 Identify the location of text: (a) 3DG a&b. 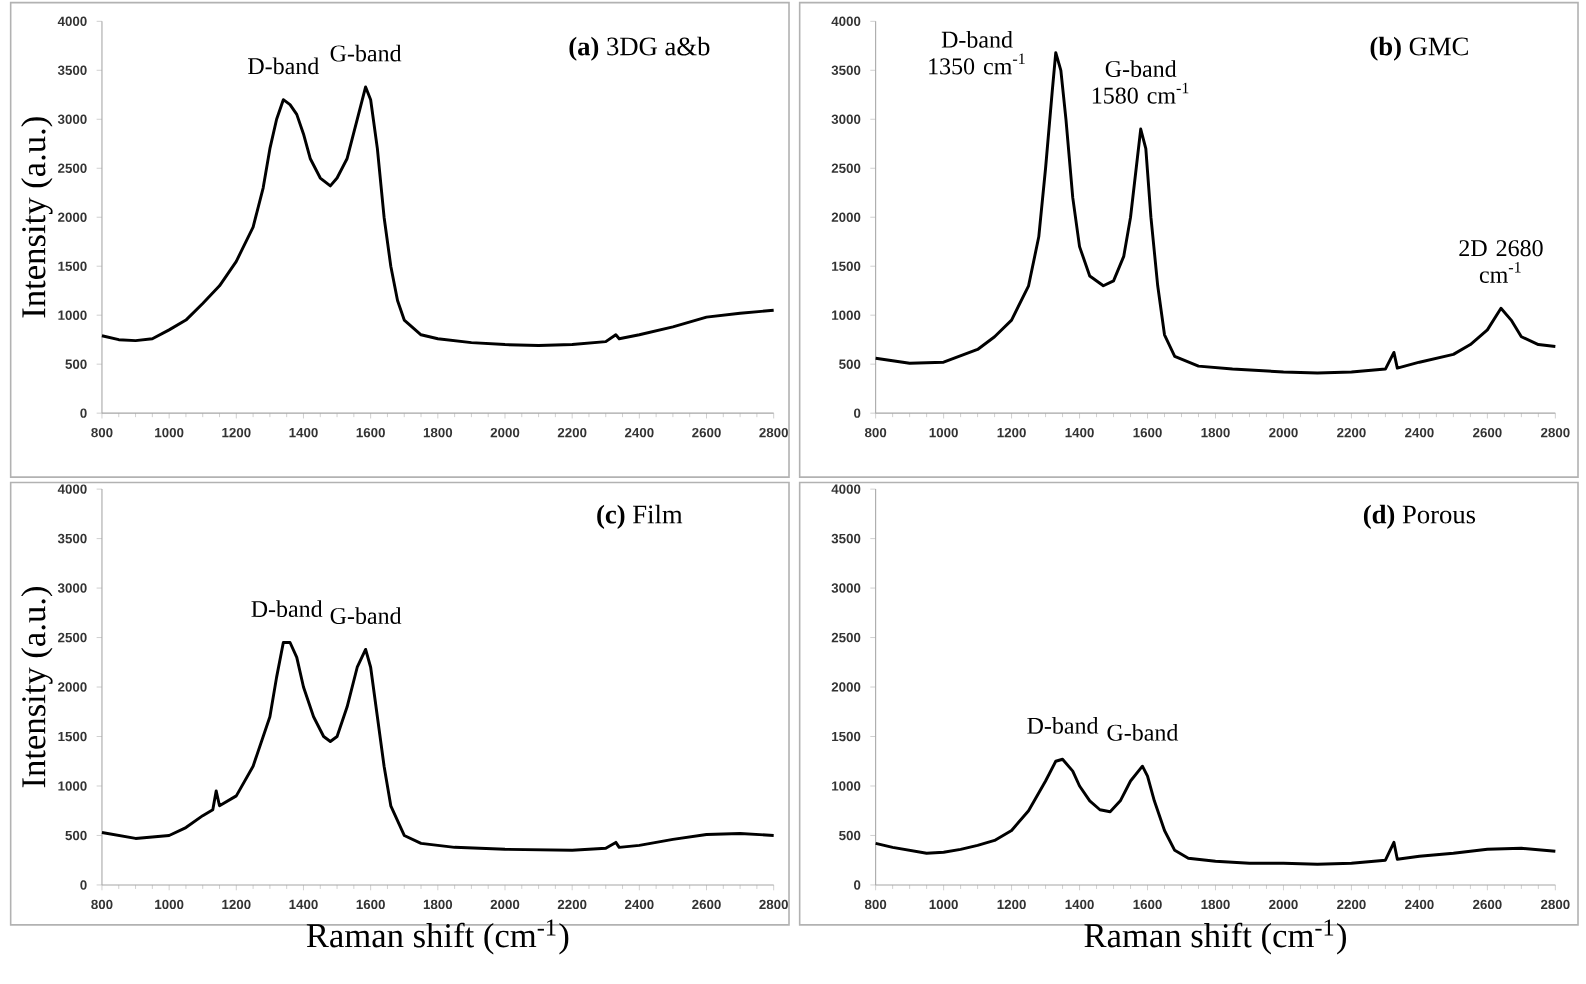
(639, 49).